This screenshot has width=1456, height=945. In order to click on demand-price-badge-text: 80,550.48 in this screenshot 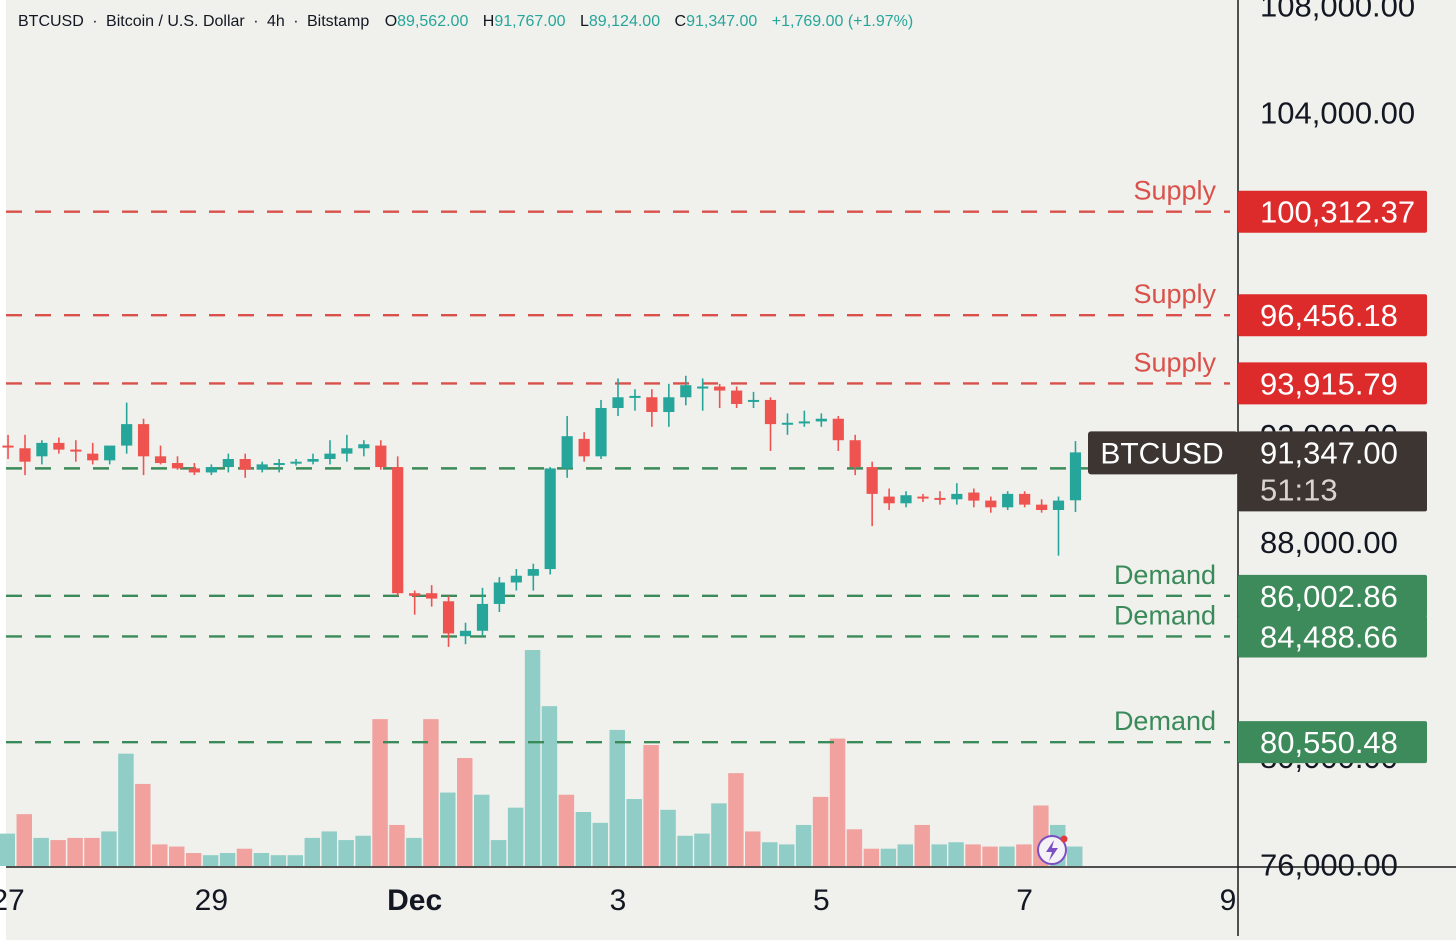, I will do `click(1329, 742)`.